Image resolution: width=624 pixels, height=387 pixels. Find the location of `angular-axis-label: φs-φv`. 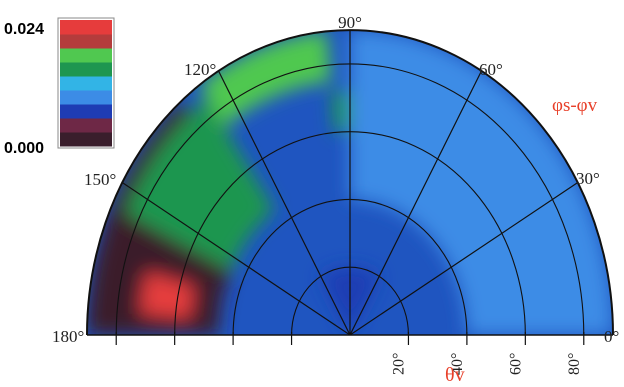

angular-axis-label: φs-φv is located at coordinates (575, 105).